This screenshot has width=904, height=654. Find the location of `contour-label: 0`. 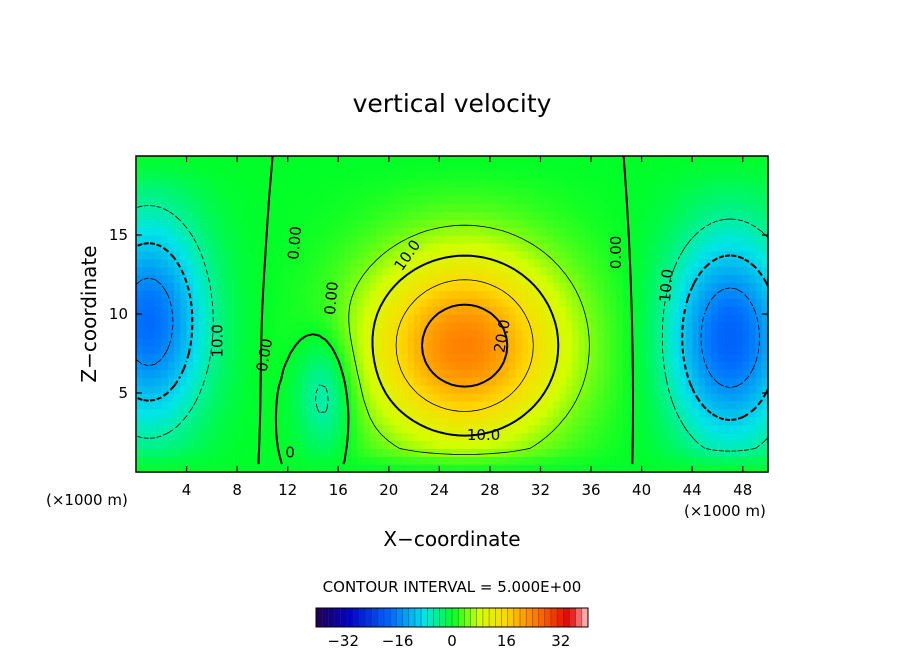

contour-label: 0 is located at coordinates (290, 453).